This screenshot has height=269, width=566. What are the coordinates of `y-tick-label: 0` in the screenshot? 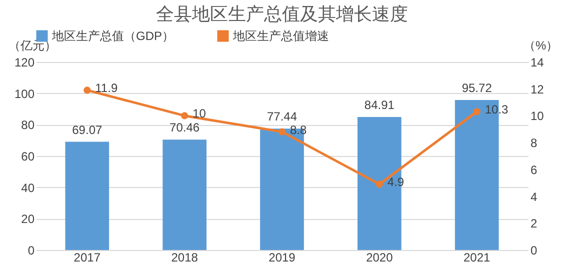 It's located at (31, 251).